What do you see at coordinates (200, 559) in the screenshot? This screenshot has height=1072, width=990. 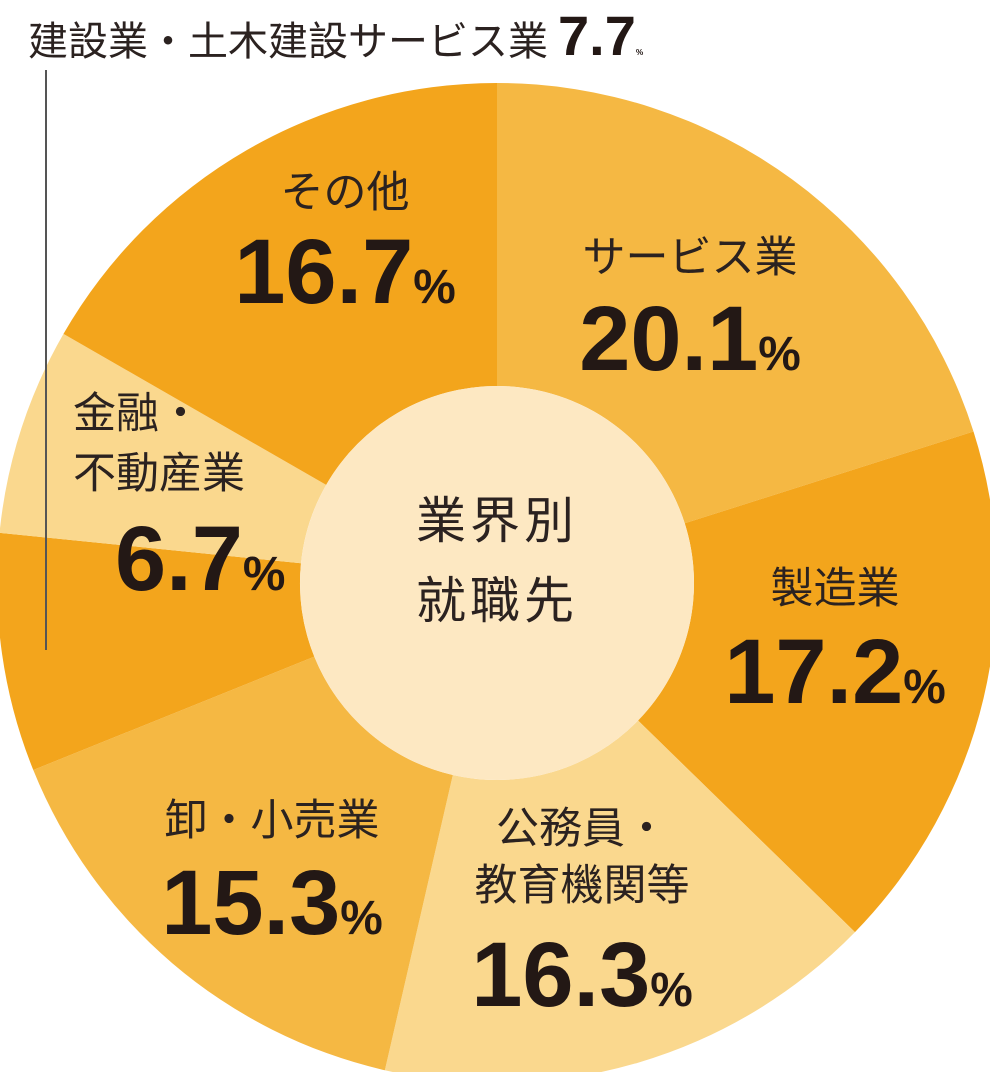 I see `slice-value-5: 6.7%` at bounding box center [200, 559].